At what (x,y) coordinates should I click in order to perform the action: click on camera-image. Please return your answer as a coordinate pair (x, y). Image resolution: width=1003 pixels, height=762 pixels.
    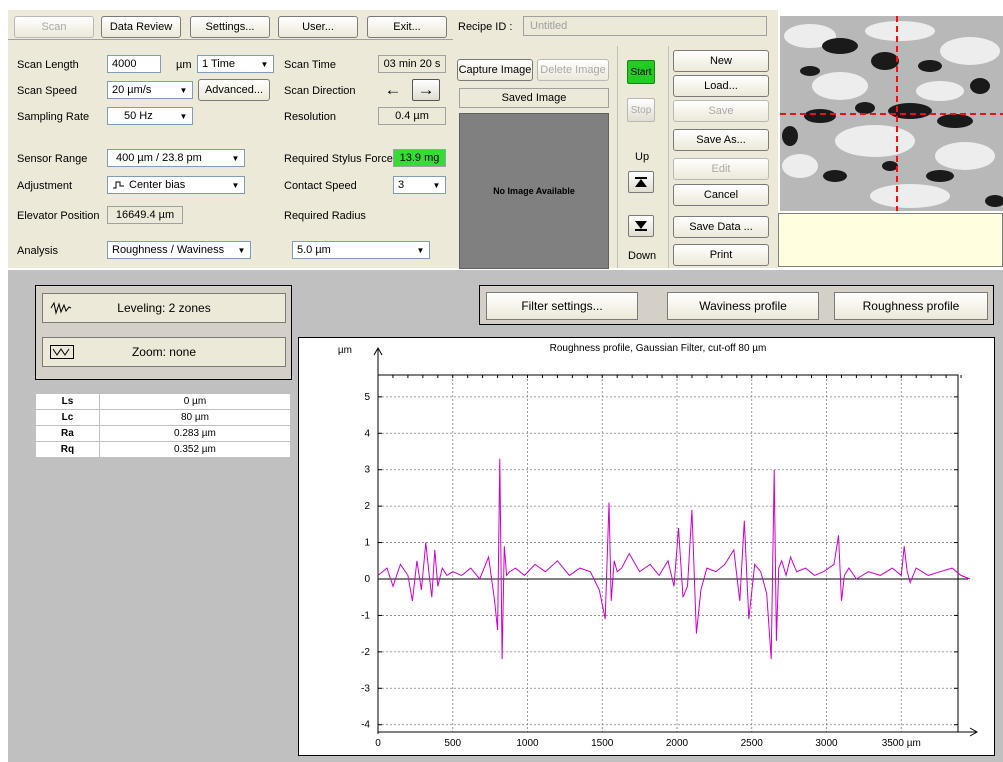
    Looking at the image, I should click on (891, 113).